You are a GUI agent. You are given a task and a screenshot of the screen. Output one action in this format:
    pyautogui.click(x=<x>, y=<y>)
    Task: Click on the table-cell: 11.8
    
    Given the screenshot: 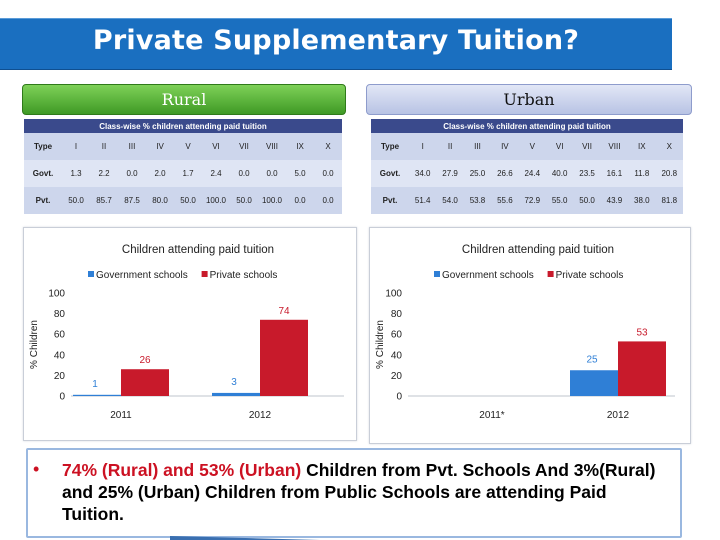 What is the action you would take?
    pyautogui.click(x=642, y=173)
    